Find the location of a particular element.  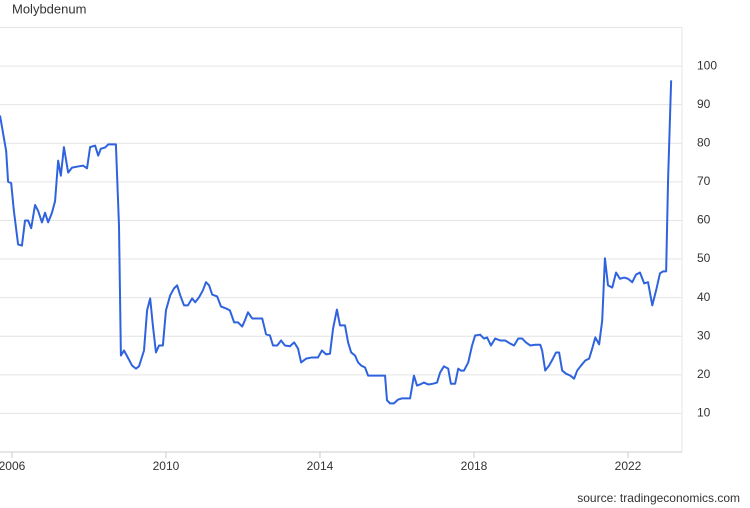

y-tick-label: 10 is located at coordinates (704, 413).